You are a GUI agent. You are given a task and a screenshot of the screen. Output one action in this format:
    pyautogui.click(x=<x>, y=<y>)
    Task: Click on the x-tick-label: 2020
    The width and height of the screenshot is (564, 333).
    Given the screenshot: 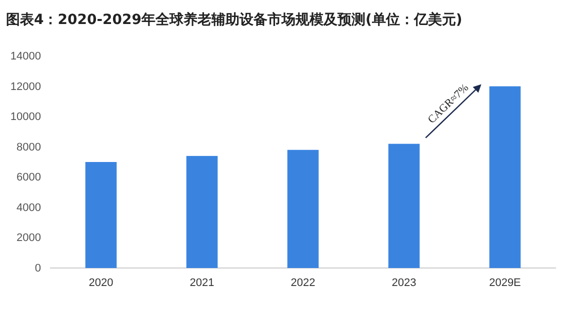 What is the action you would take?
    pyautogui.click(x=101, y=282)
    